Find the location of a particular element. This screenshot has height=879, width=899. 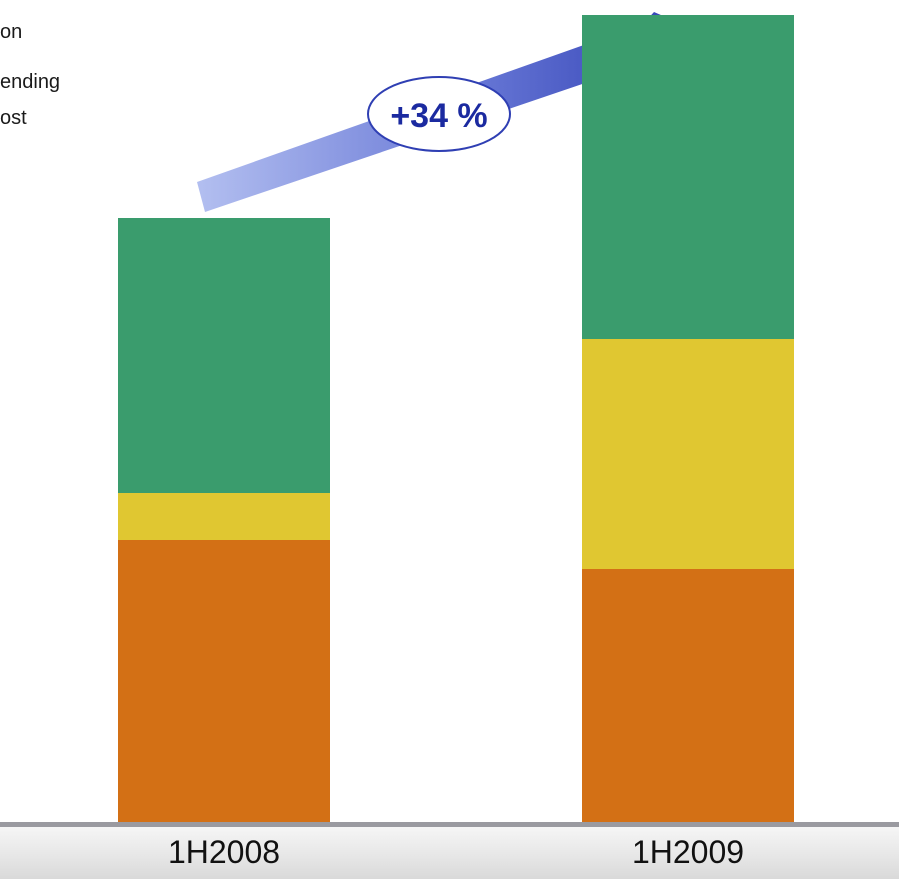

growth-badge is located at coordinates (439, 114).